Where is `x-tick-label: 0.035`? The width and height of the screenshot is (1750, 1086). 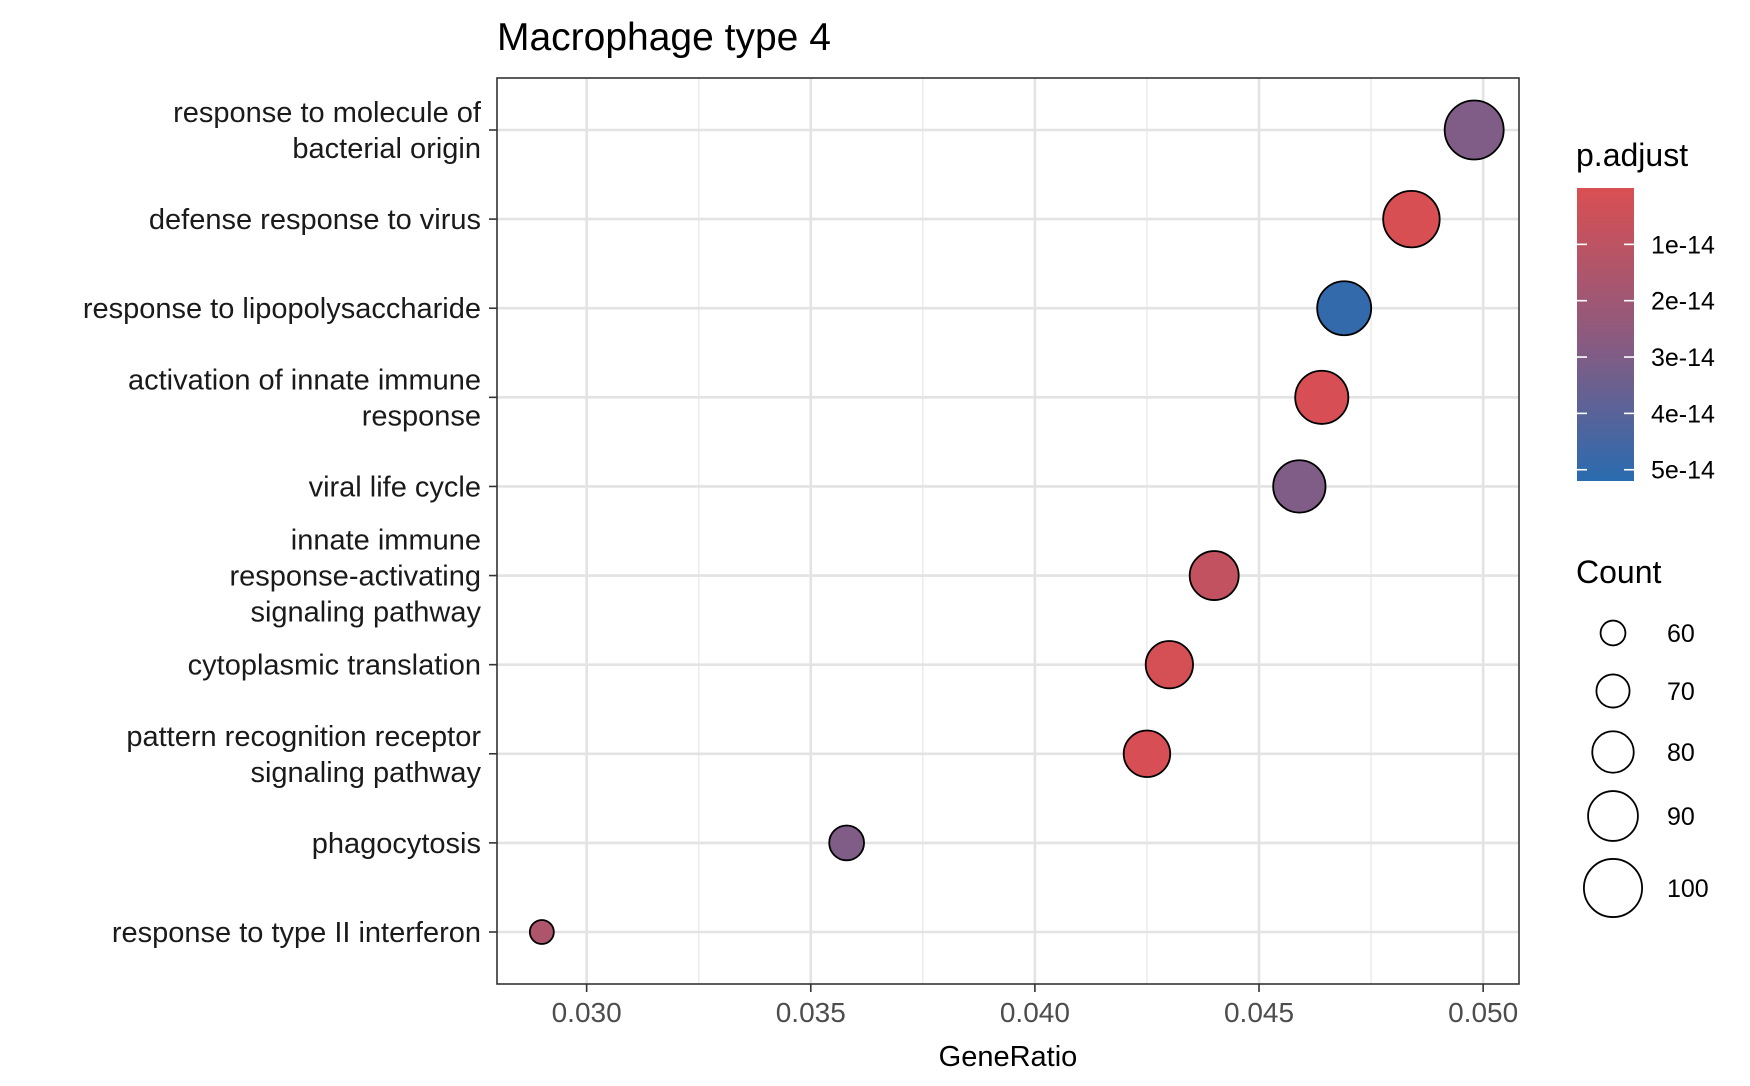 x-tick-label: 0.035 is located at coordinates (811, 1012).